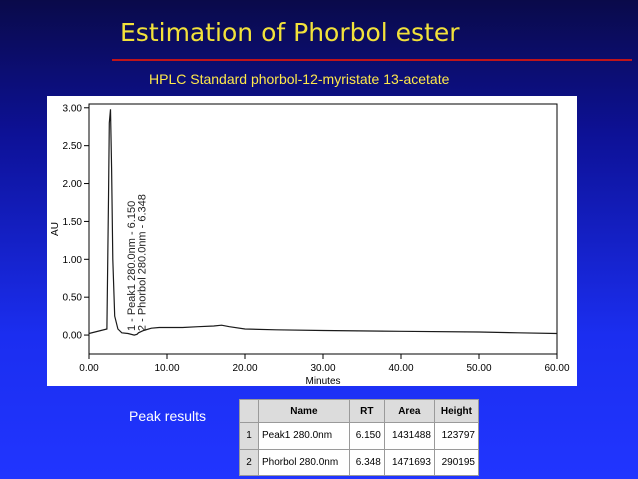 The image size is (638, 479). Describe the element at coordinates (249, 411) in the screenshot. I see `table-header-index` at that location.